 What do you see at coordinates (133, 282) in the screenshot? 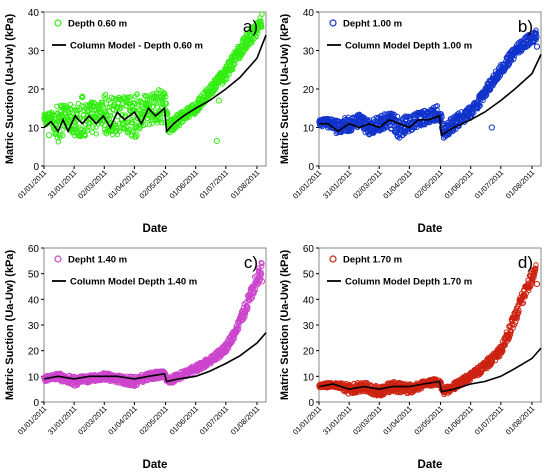
I see `legend-label: Column Model Depth 1.40 m` at bounding box center [133, 282].